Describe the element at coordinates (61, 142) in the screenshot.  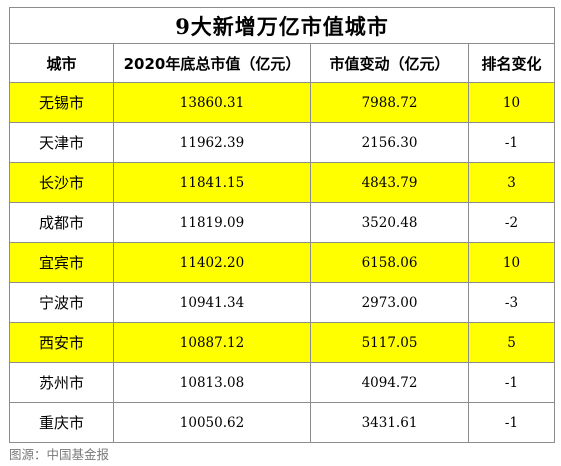
I see `city-cell: 天津市` at that location.